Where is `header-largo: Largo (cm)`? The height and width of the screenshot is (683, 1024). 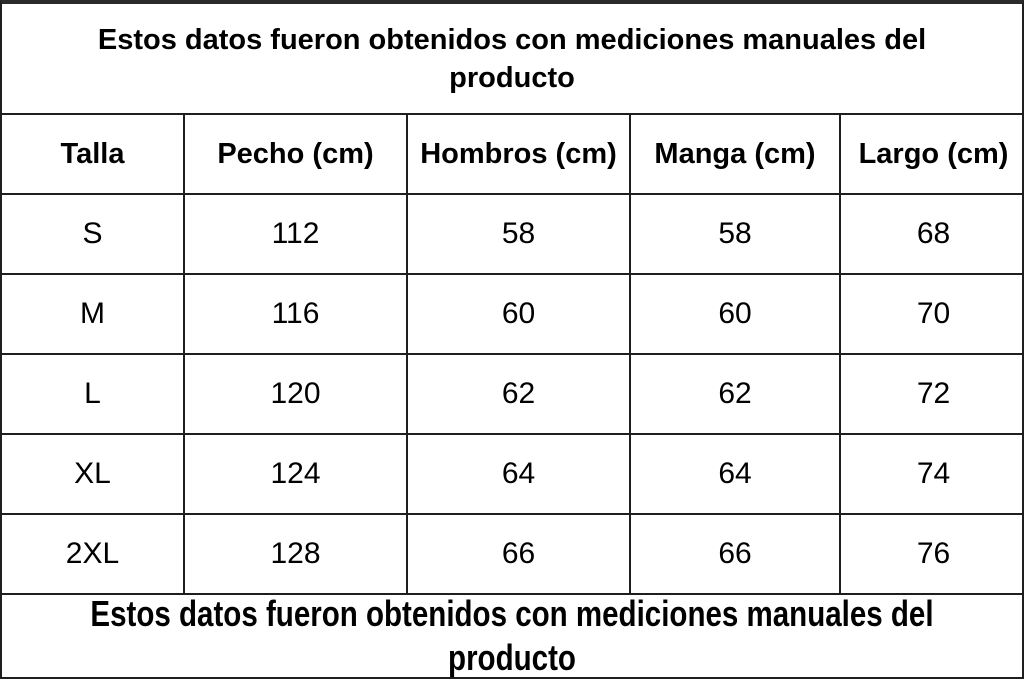
header-largo: Largo (cm) is located at coordinates (931, 155).